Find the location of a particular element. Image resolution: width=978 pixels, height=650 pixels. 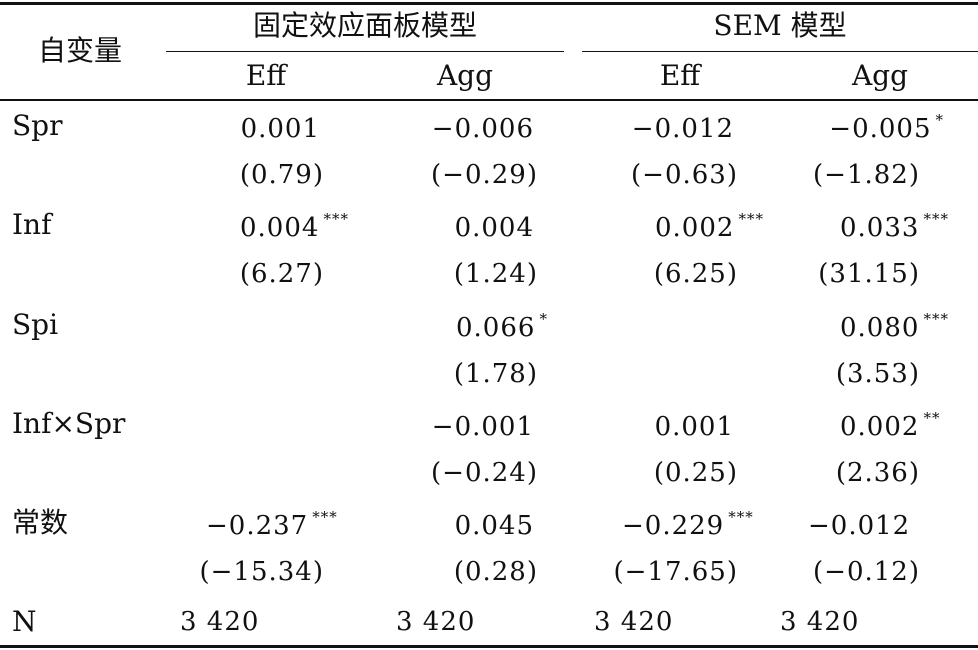

t-stat-cell: (−0.24) is located at coordinates (484, 473).